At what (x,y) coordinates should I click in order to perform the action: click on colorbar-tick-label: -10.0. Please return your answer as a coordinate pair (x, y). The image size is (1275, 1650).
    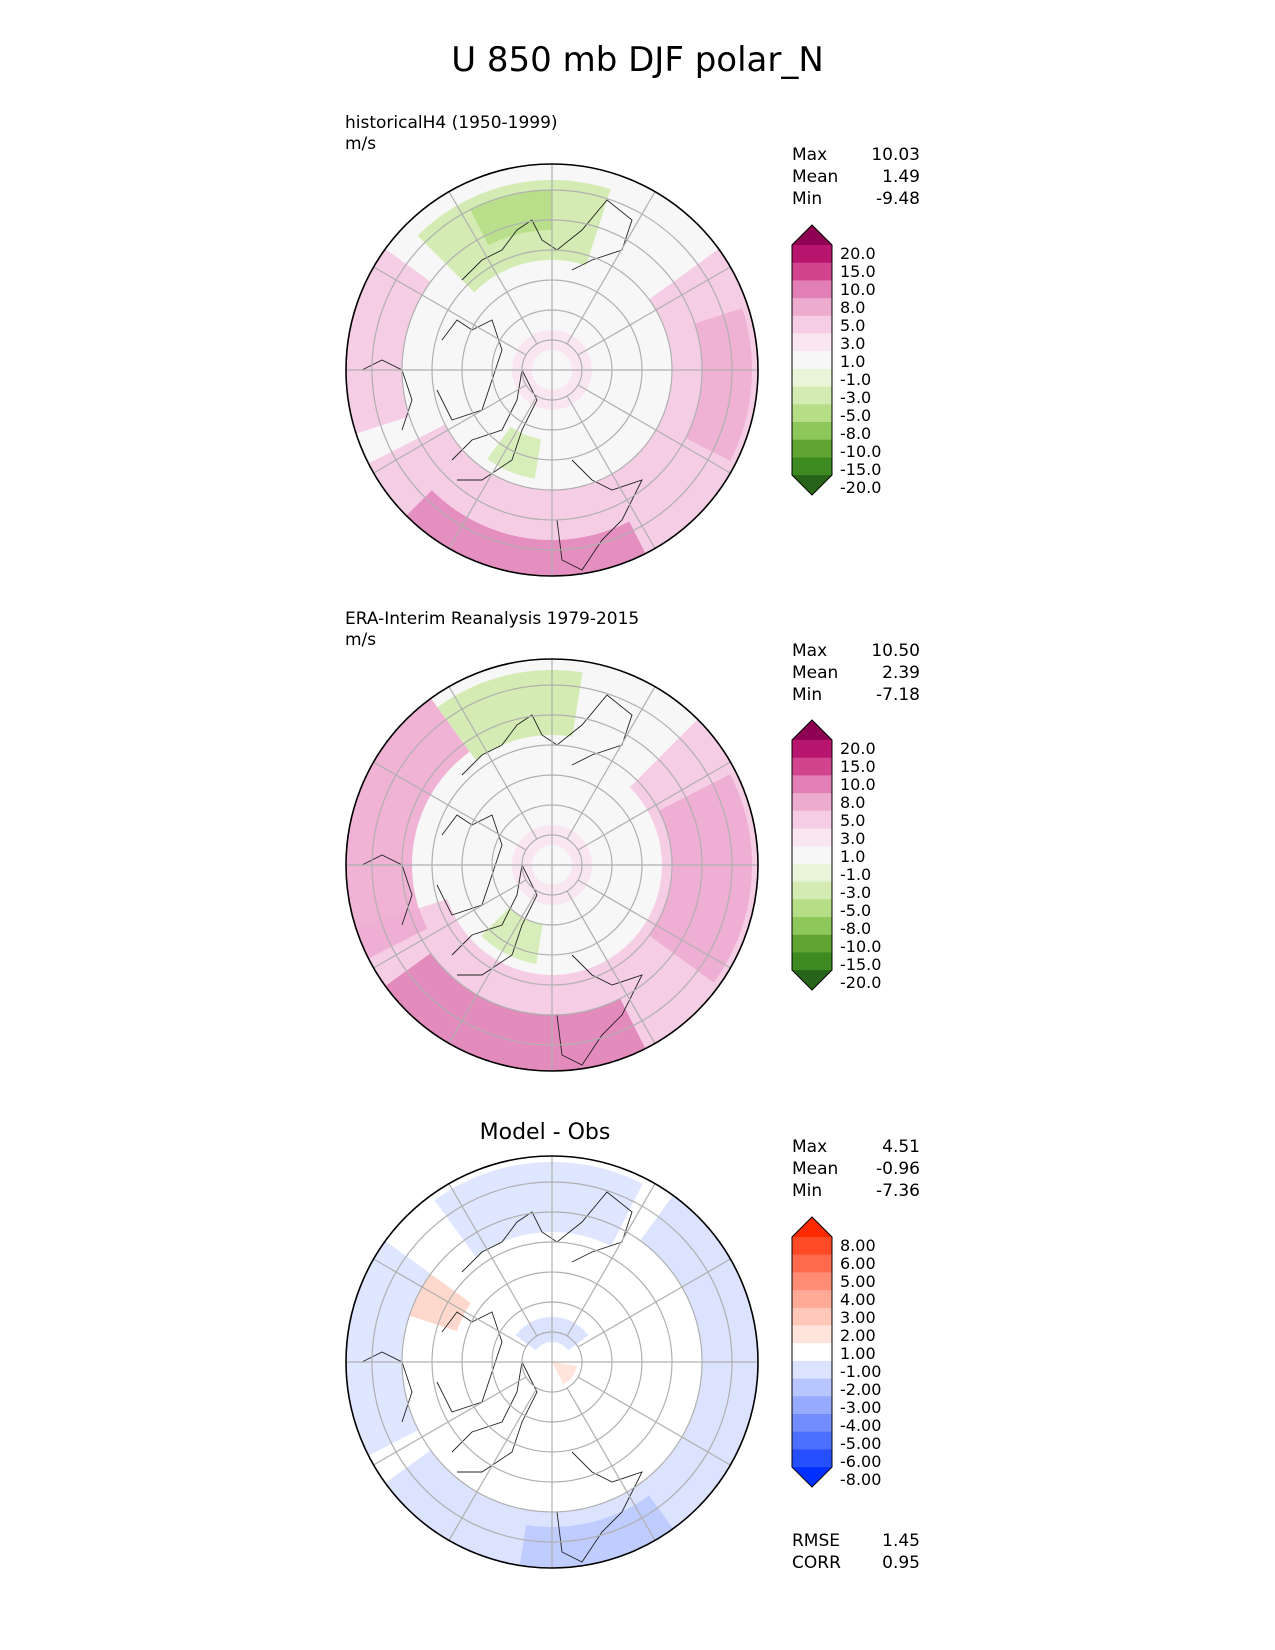
    Looking at the image, I should click on (861, 451).